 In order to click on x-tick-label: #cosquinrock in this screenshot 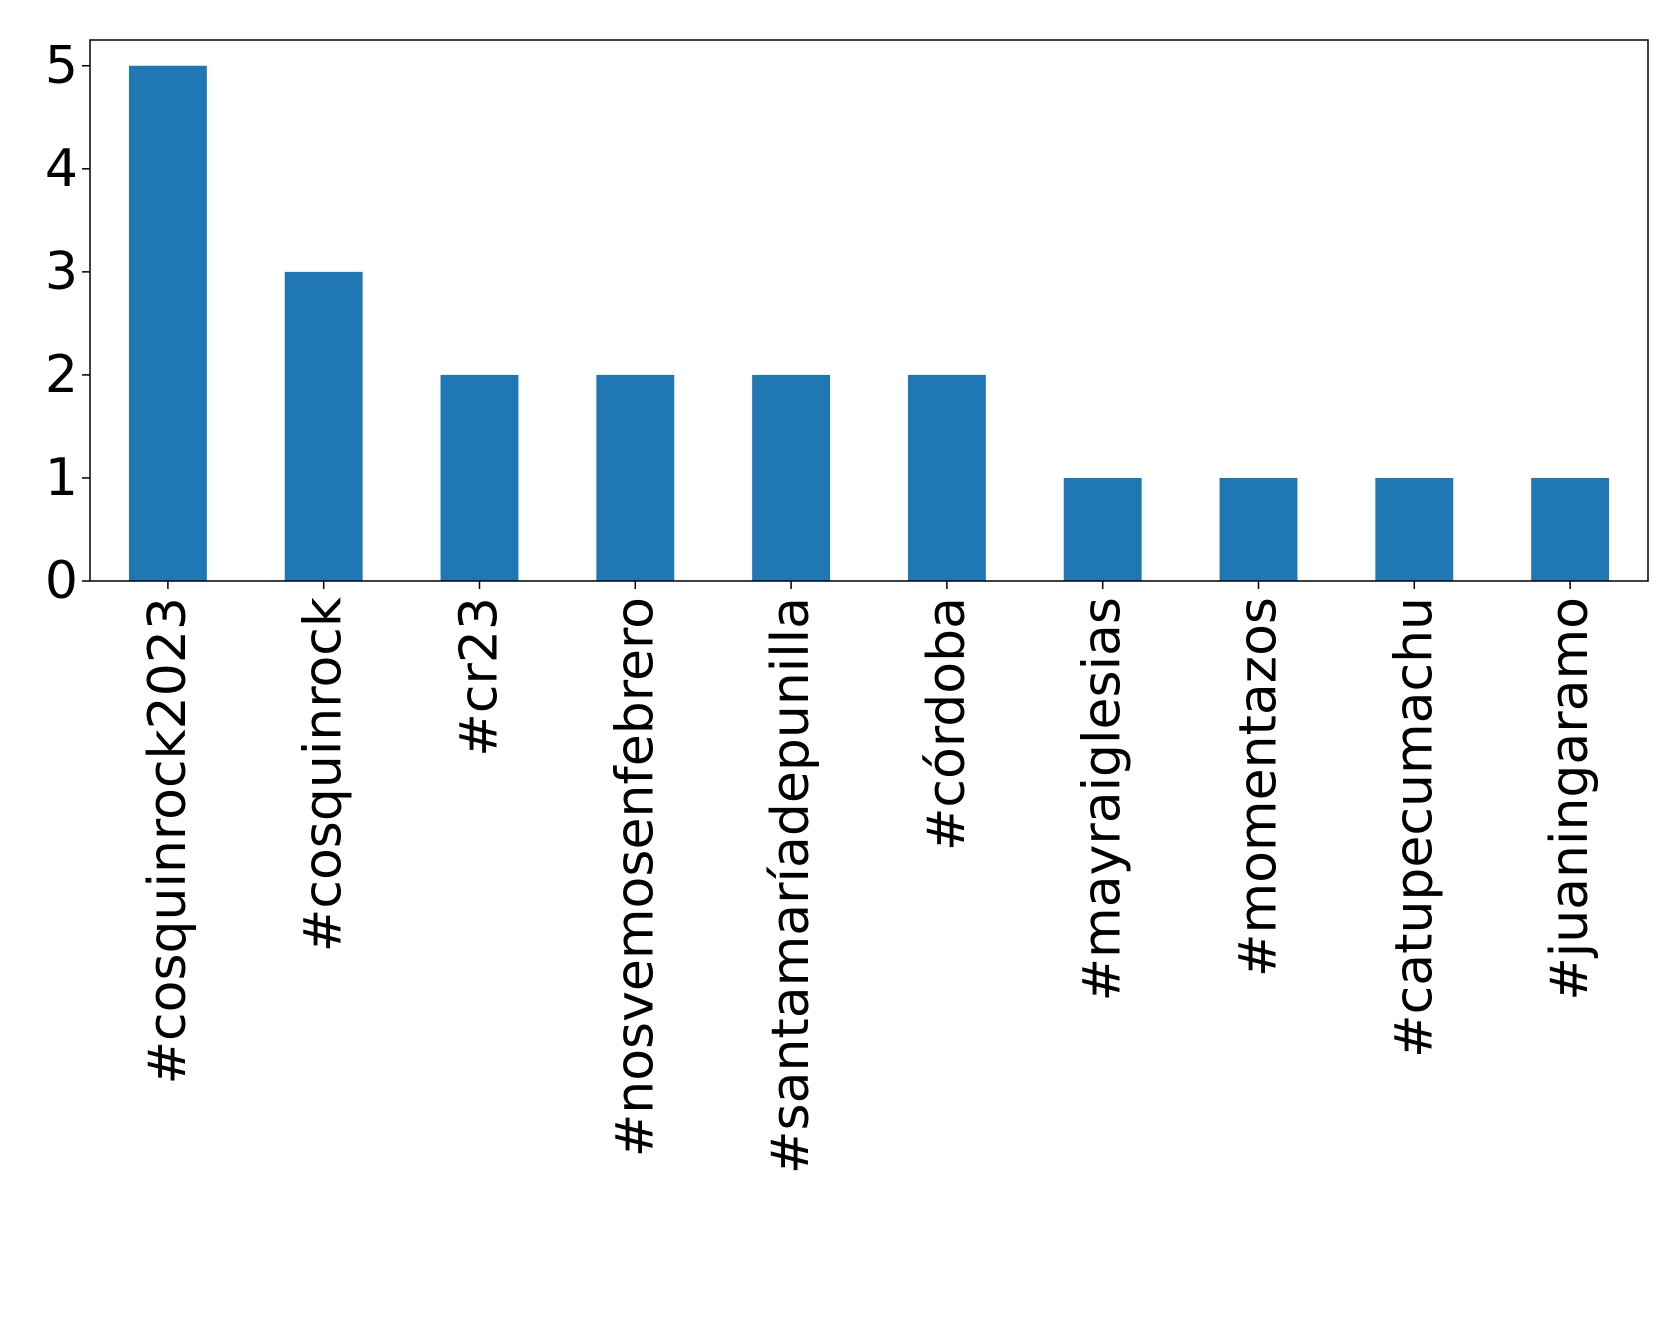, I will do `click(324, 774)`.